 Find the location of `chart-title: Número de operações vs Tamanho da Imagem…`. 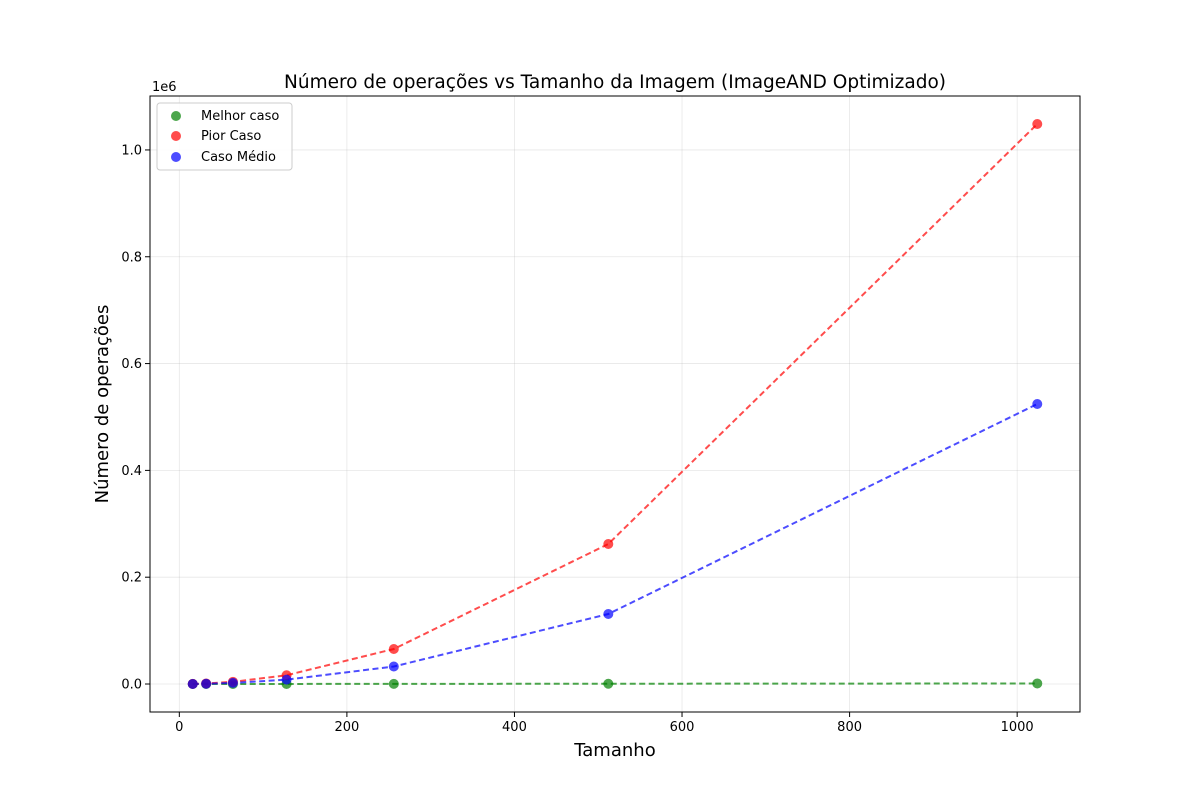

chart-title: Número de operações vs Tamanho da Imagem… is located at coordinates (615, 82).